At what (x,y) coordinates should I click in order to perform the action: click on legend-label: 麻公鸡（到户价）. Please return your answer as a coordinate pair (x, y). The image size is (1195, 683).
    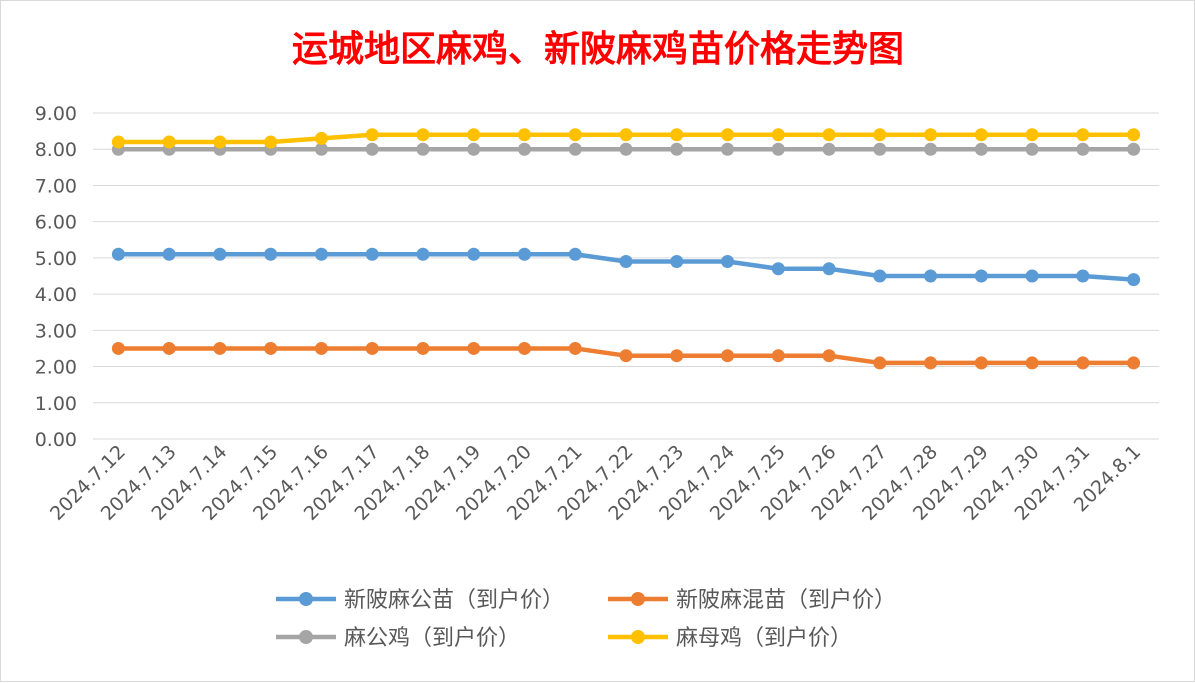
    Looking at the image, I should click on (432, 638).